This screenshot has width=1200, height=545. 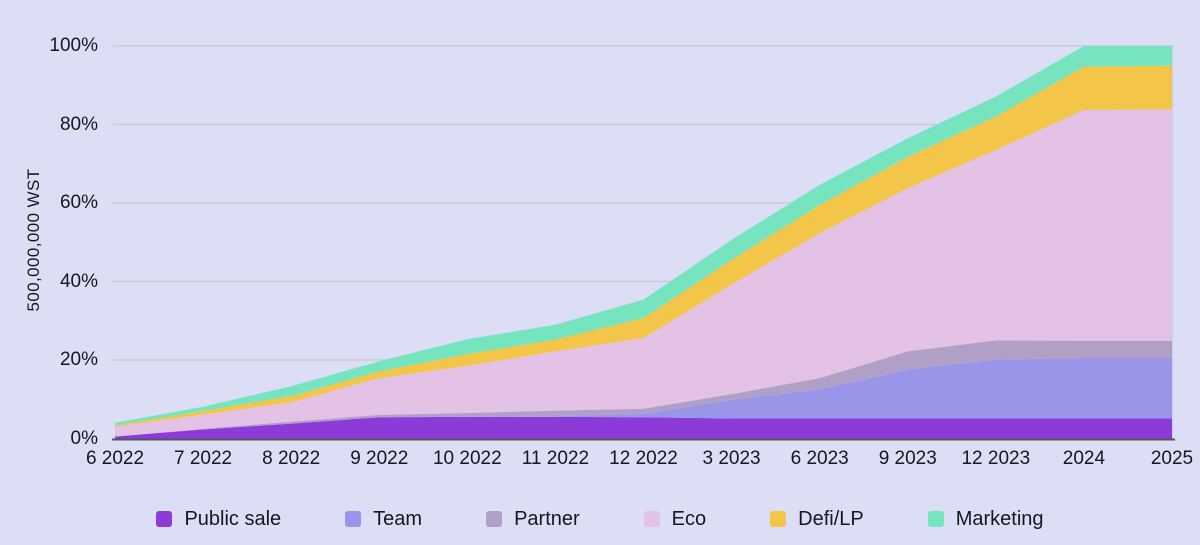 I want to click on legend-label-defi-lp: Defi/LP, so click(x=831, y=519).